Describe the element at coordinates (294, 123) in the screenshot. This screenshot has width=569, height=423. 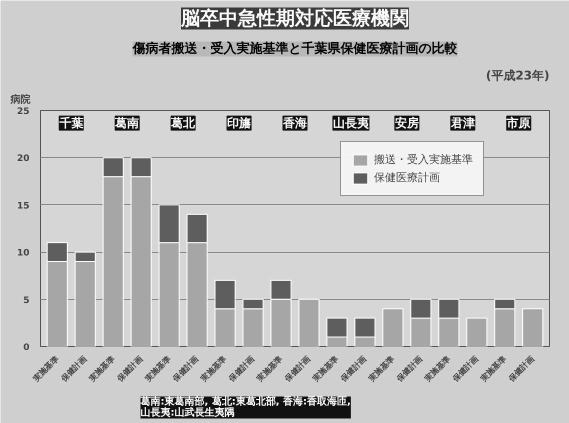
I see `annotation: 香海` at that location.